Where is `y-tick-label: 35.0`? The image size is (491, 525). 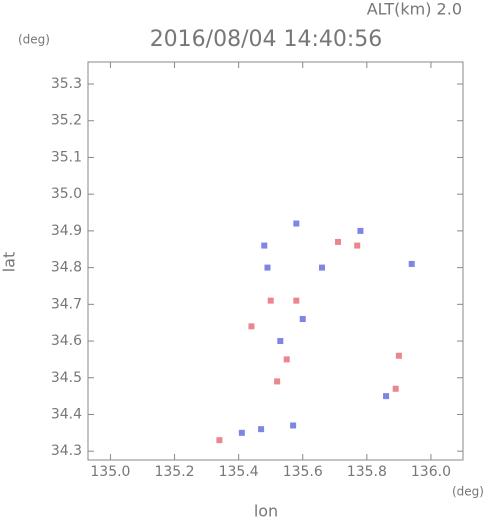
y-tick-label: 35.0 is located at coordinates (66, 194).